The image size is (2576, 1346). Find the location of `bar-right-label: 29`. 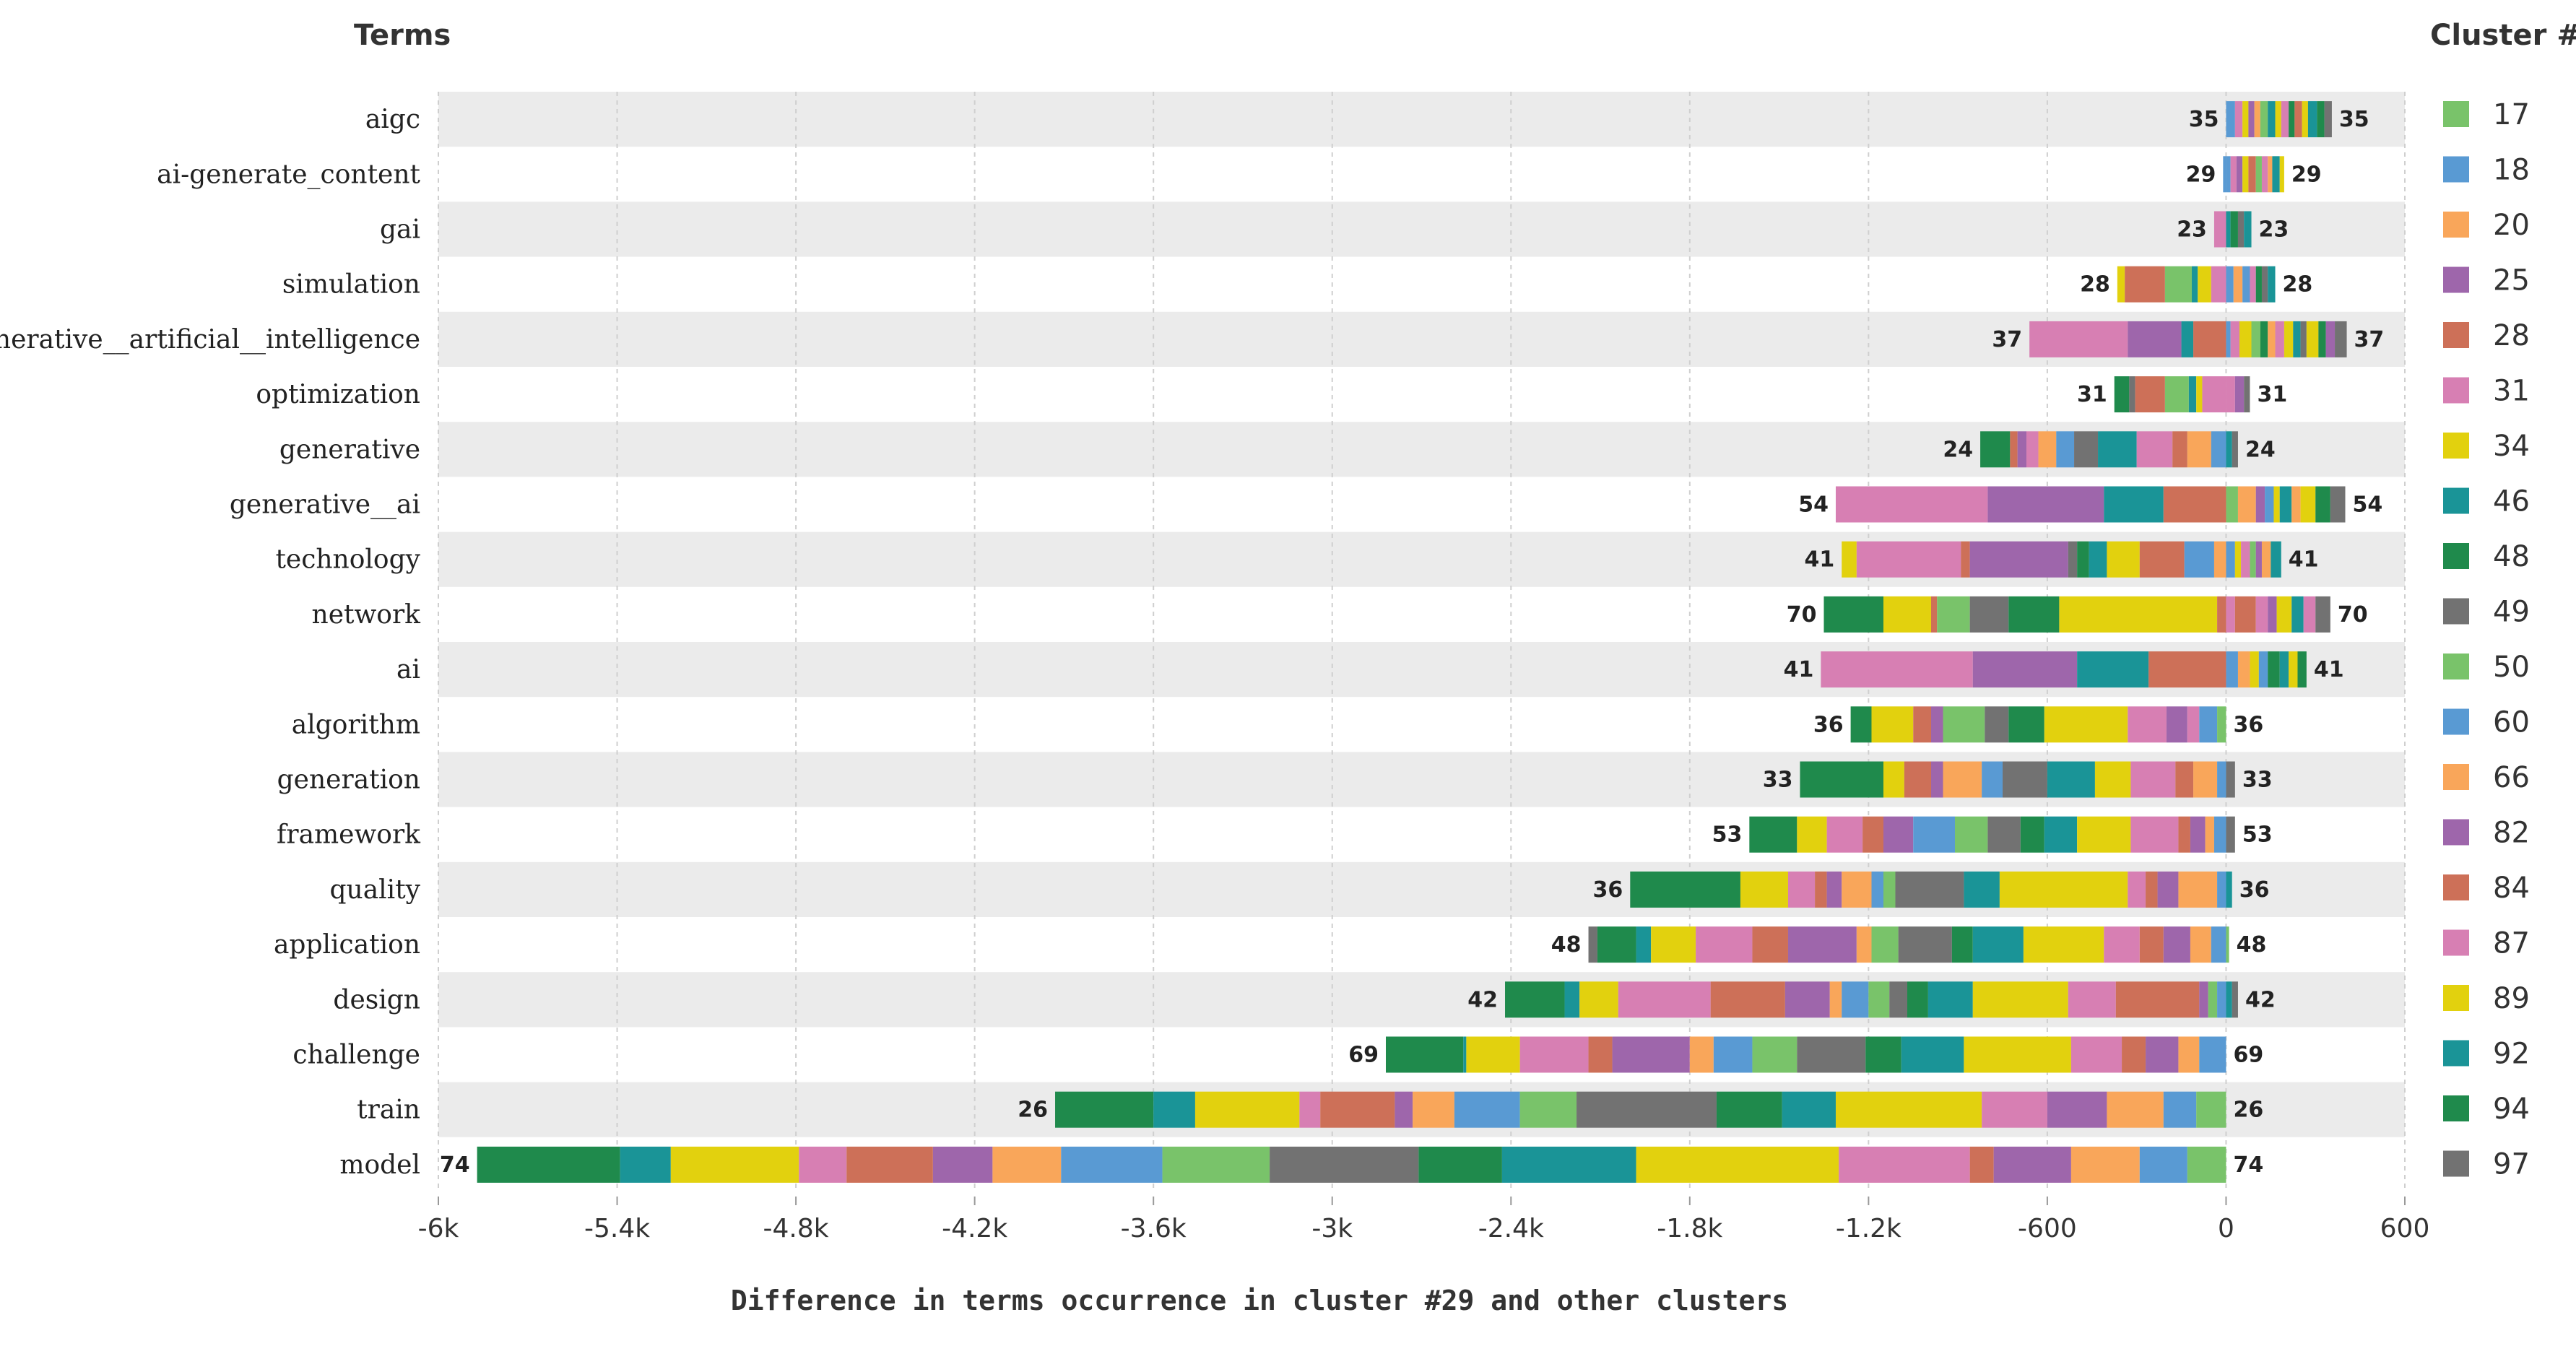

bar-right-label: 29 is located at coordinates (2306, 174).